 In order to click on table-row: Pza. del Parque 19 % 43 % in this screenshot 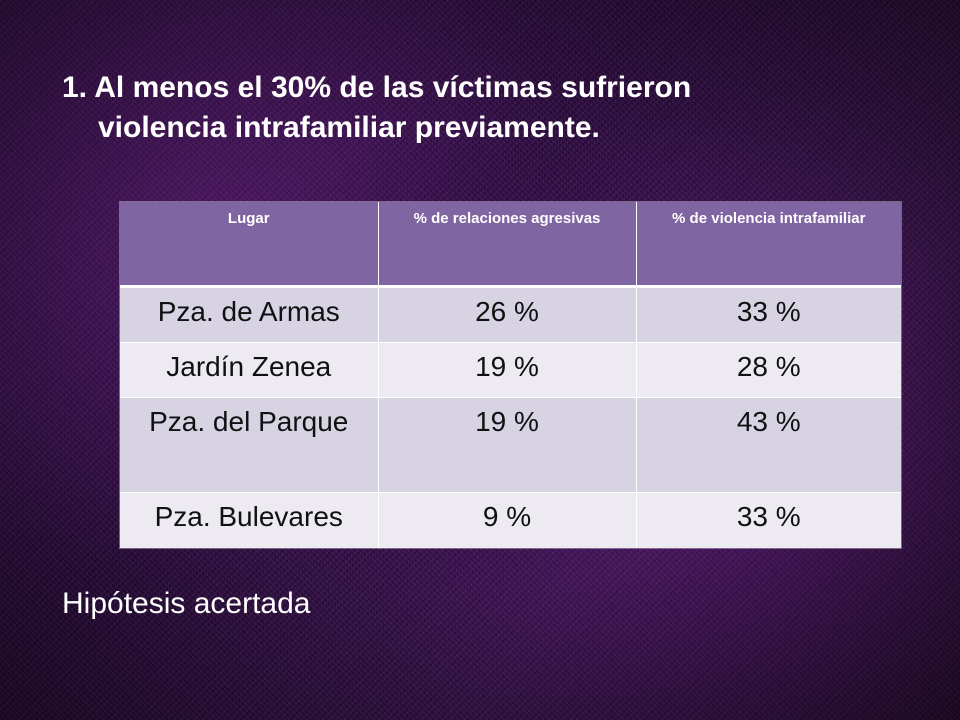, I will do `click(510, 444)`.